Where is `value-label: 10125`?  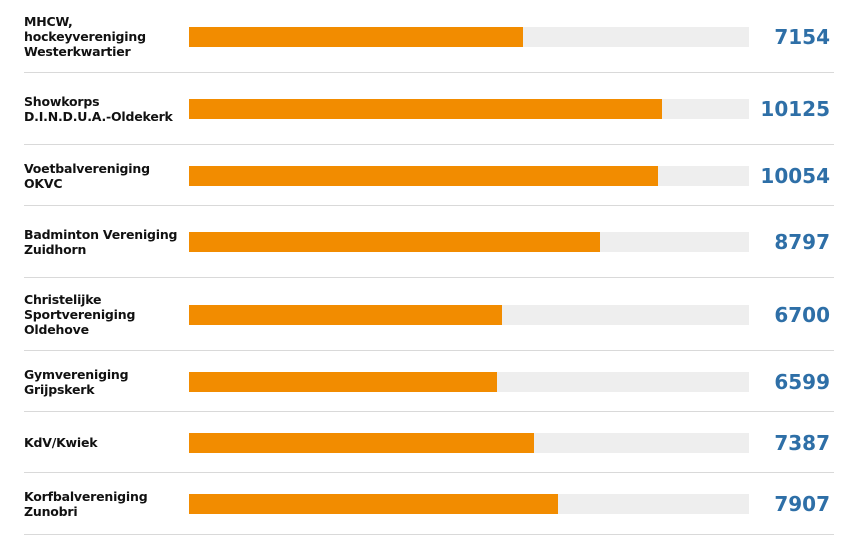 value-label: 10125 is located at coordinates (795, 109).